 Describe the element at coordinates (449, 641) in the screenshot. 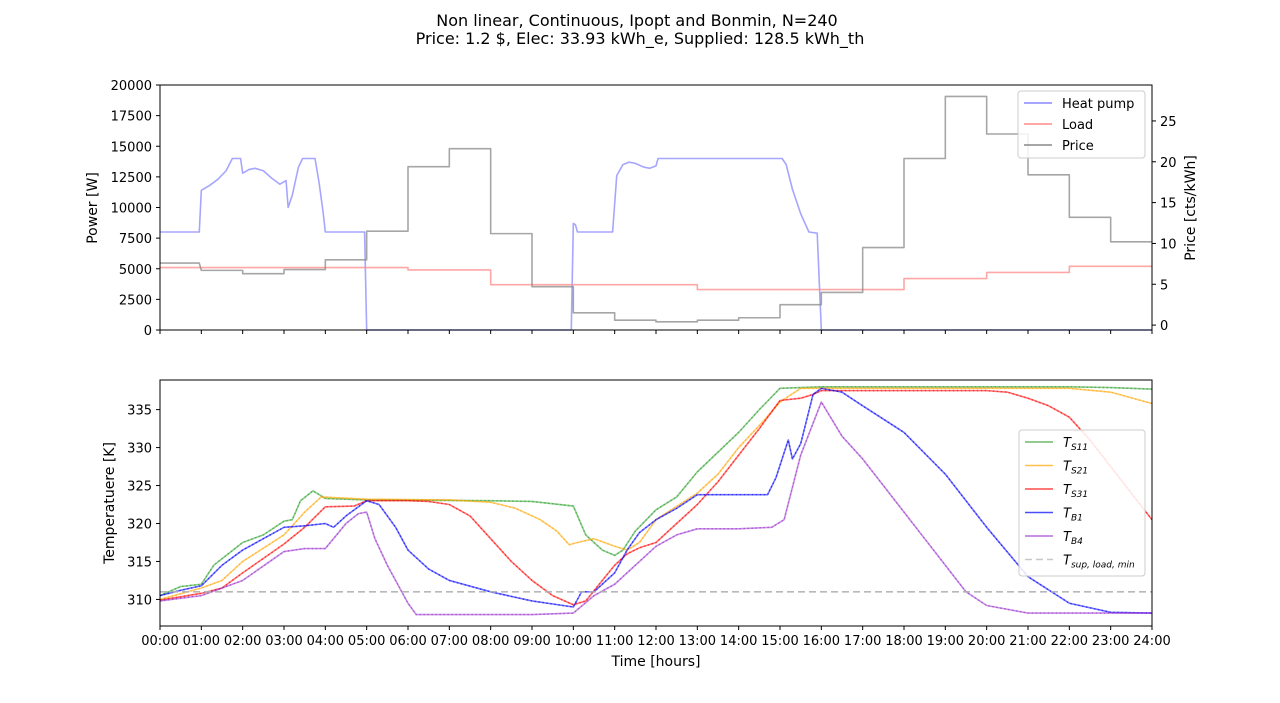

I see `time-x-tick-label: 07:00` at that location.